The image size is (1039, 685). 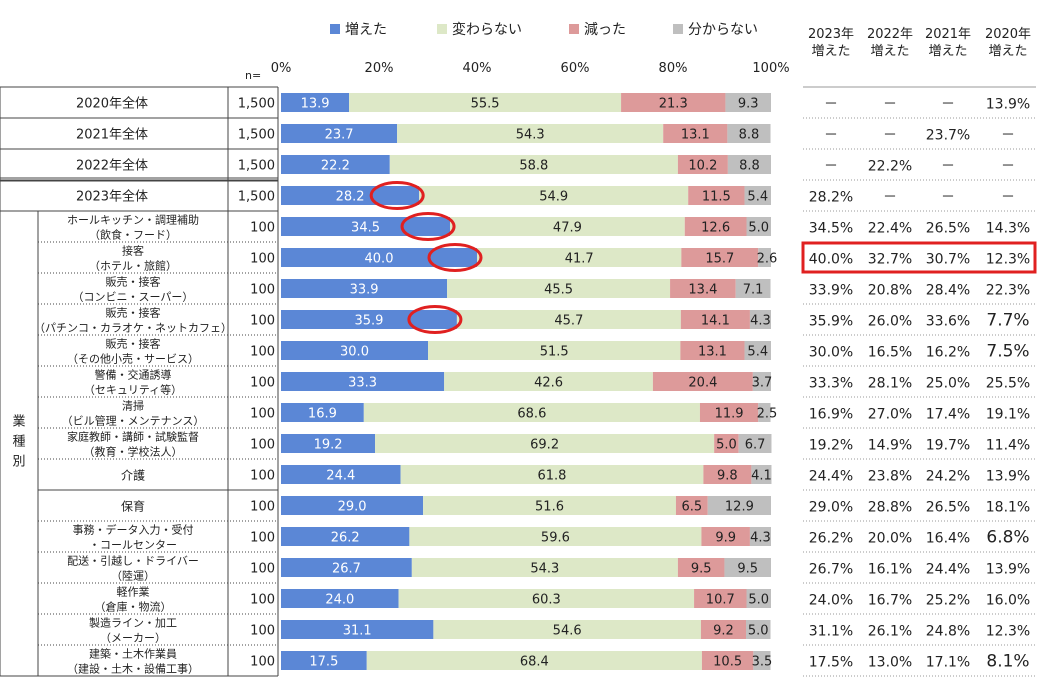 I want to click on group-label: 業, so click(x=18, y=422).